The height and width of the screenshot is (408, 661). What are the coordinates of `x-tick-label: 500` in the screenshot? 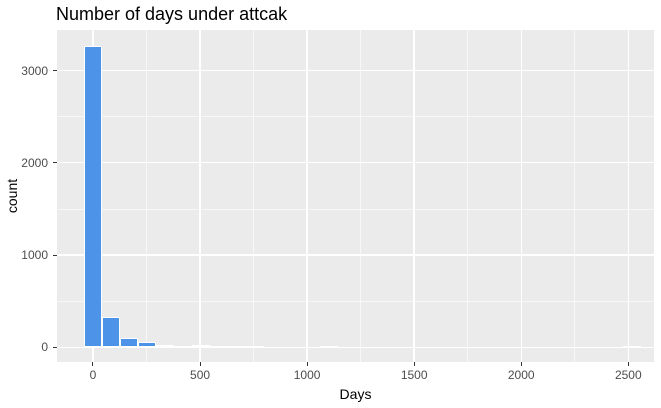 It's located at (200, 375).